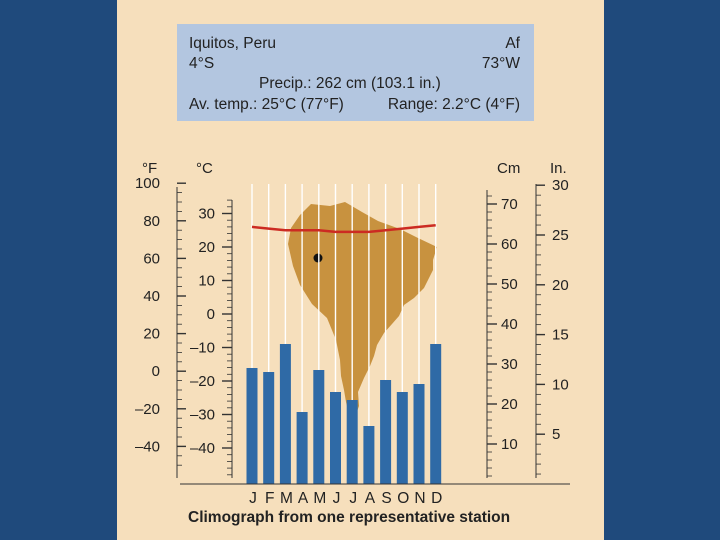  I want to click on celsius-tick-label: 30, so click(206, 214).